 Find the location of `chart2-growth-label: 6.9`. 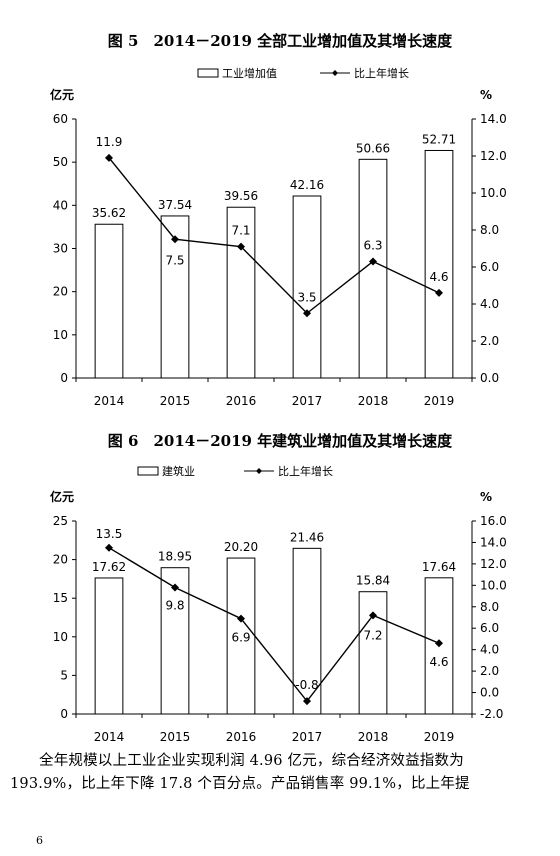

chart2-growth-label: 6.9 is located at coordinates (240, 638).